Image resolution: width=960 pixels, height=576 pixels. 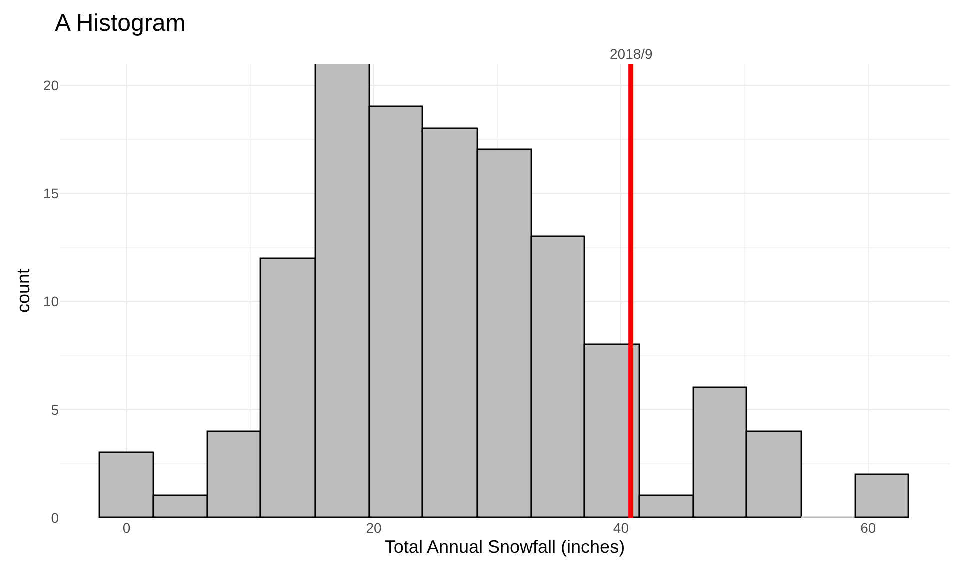 What do you see at coordinates (505, 547) in the screenshot?
I see `x-axis-title: Total Annual Snowfall (inches)` at bounding box center [505, 547].